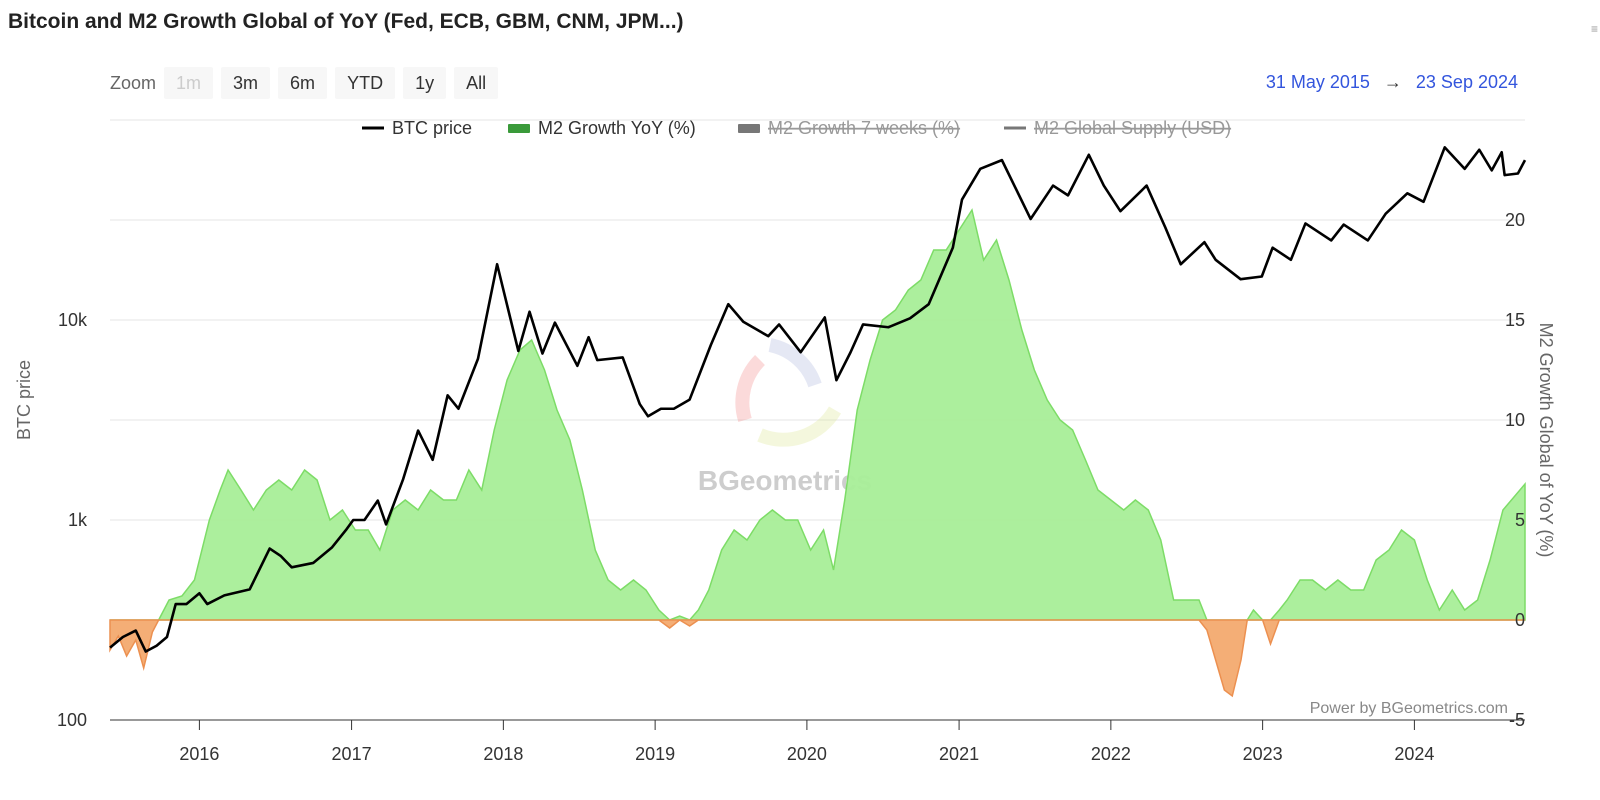  I want to click on range-to-input: 23 Sep 2024, so click(1466, 82).